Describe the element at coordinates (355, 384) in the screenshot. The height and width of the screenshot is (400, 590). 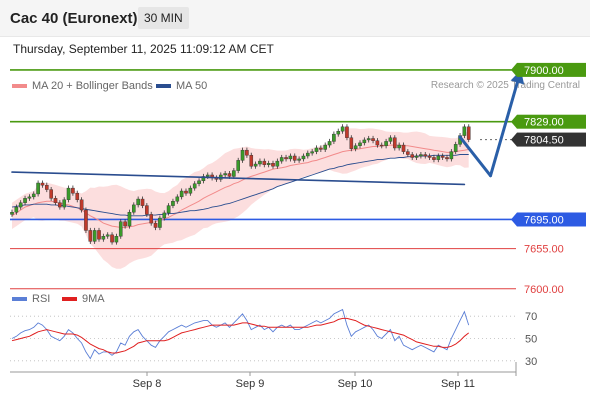
I see `x-axis-label: Sep 10` at that location.